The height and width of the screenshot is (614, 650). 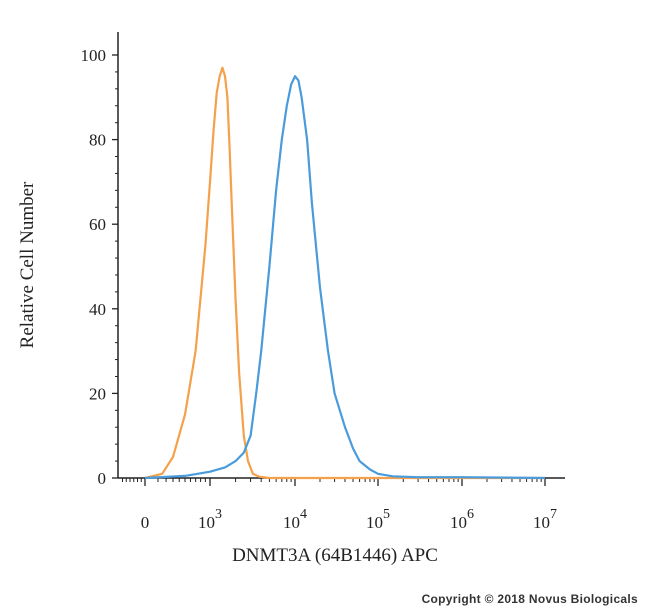 I want to click on x-tick-label: 10⁵, so click(x=378, y=519).